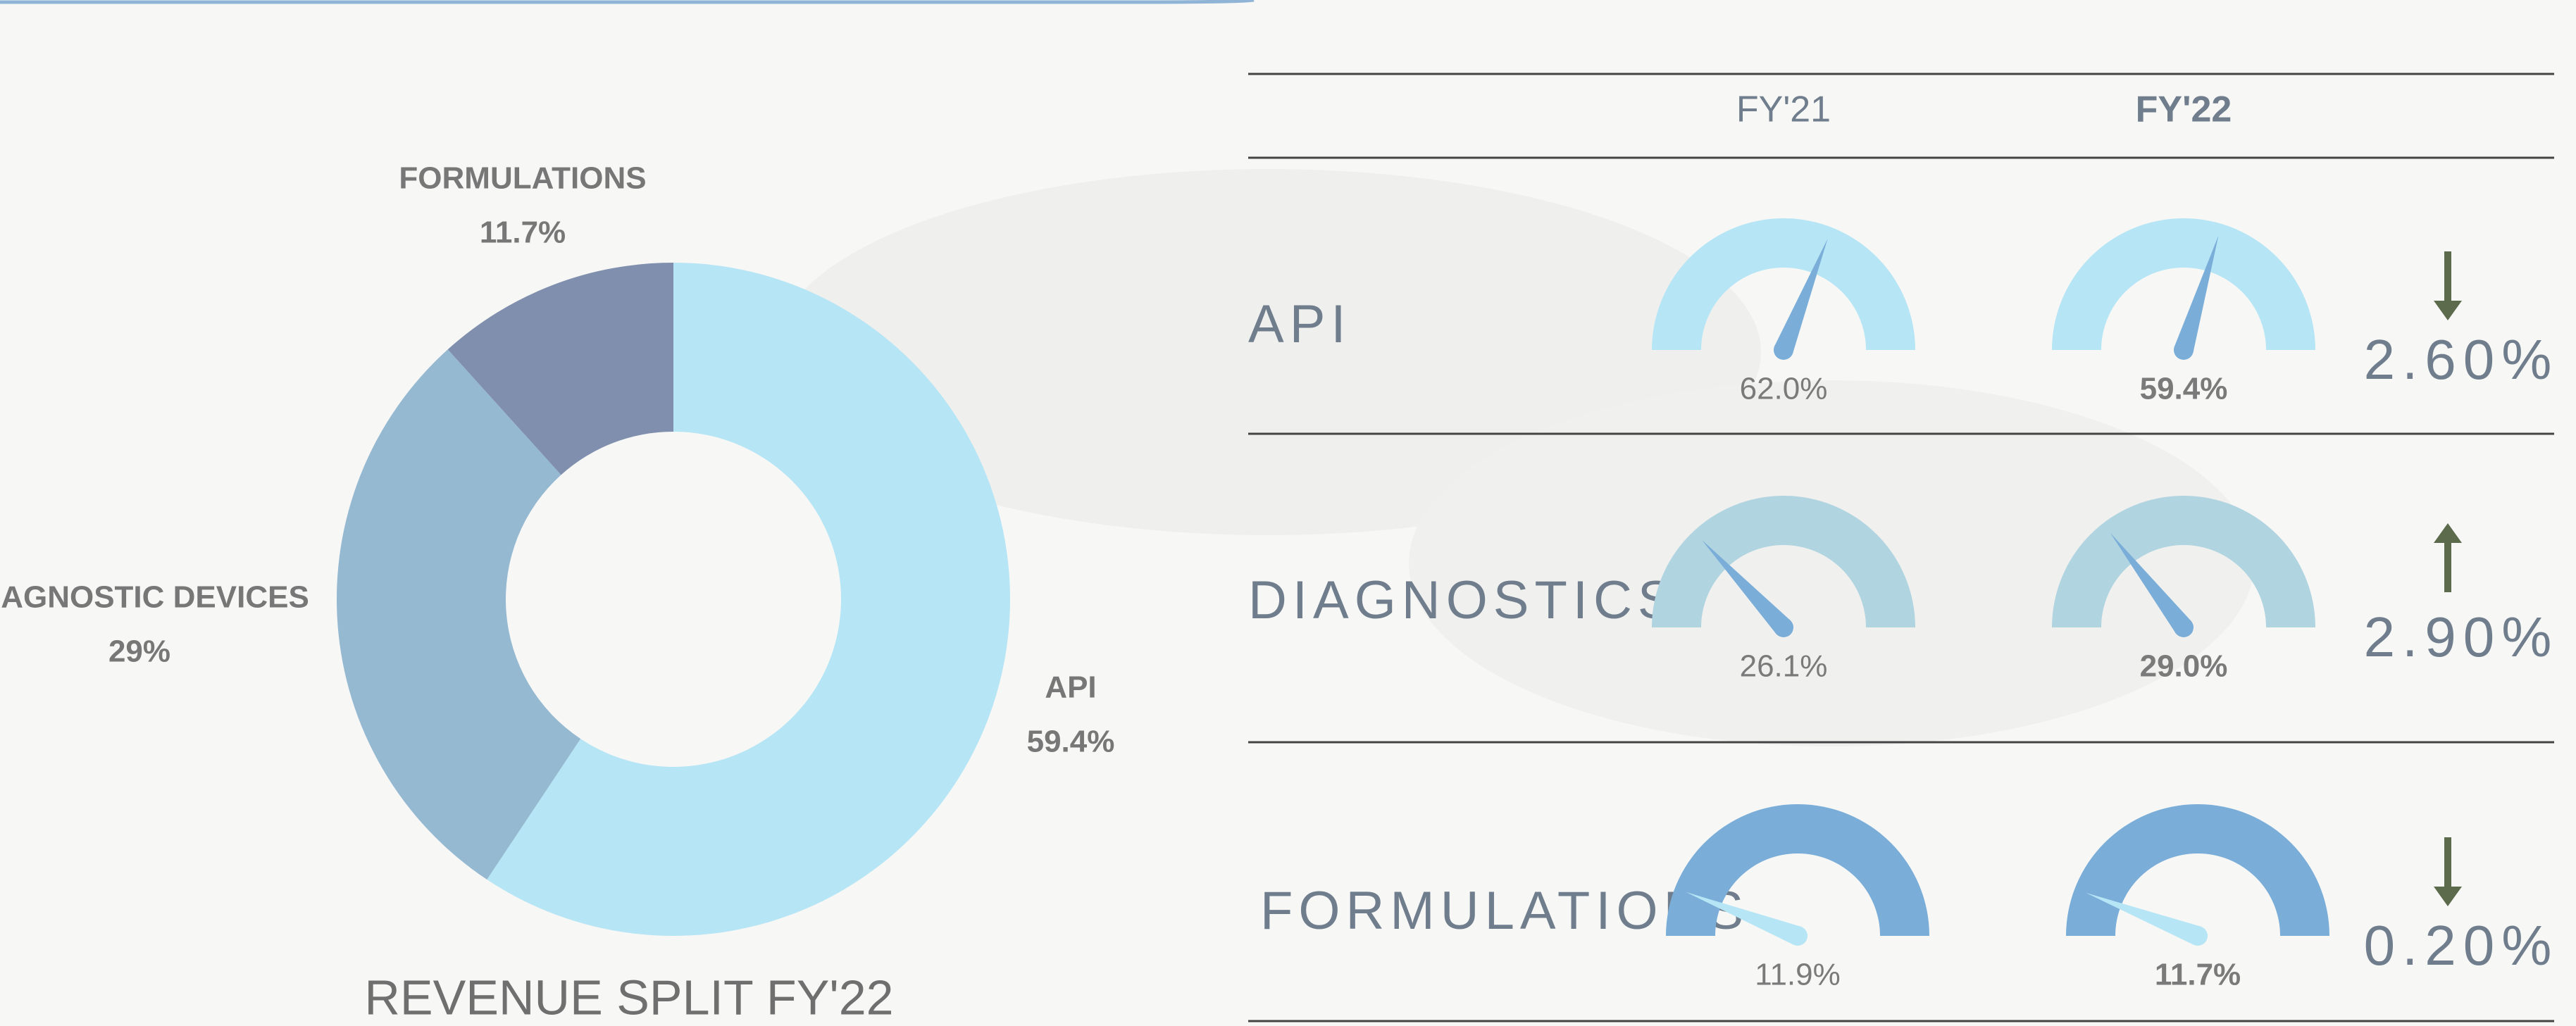 This screenshot has height=1026, width=2576. Describe the element at coordinates (1783, 109) in the screenshot. I see `column-header: FY'21` at that location.